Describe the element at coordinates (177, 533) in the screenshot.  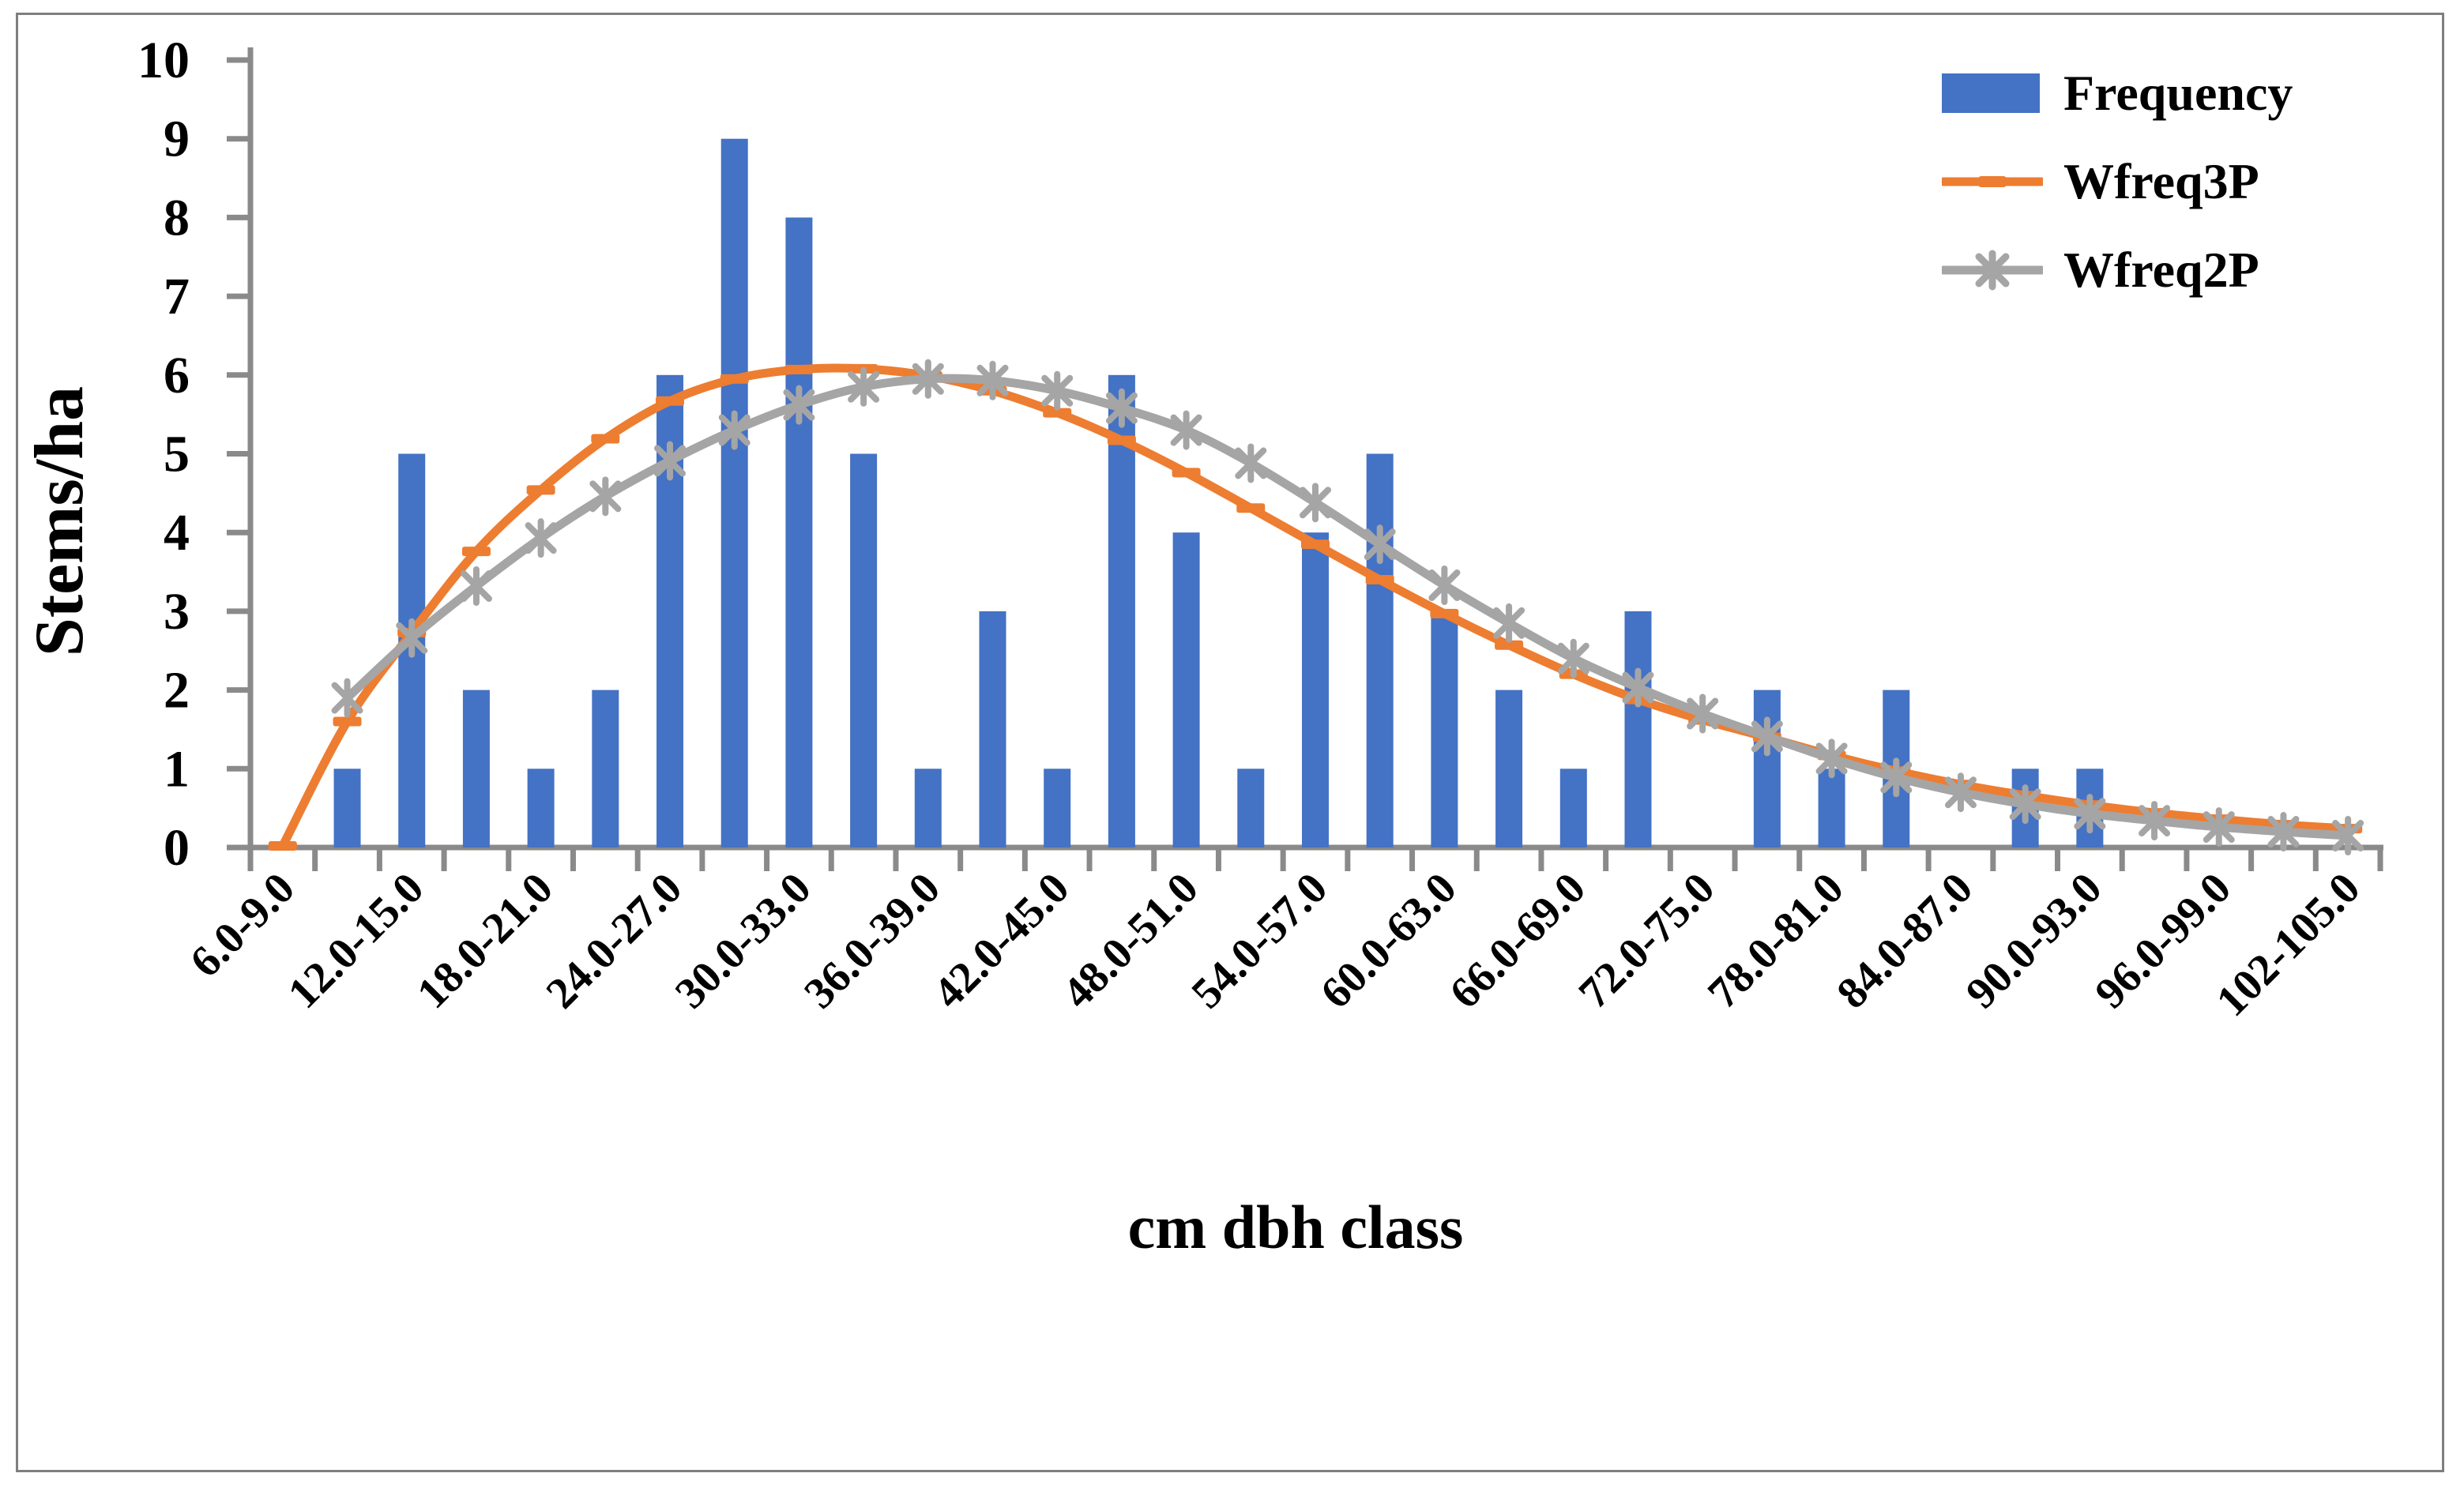
I see `y-tick-label: 4` at that location.